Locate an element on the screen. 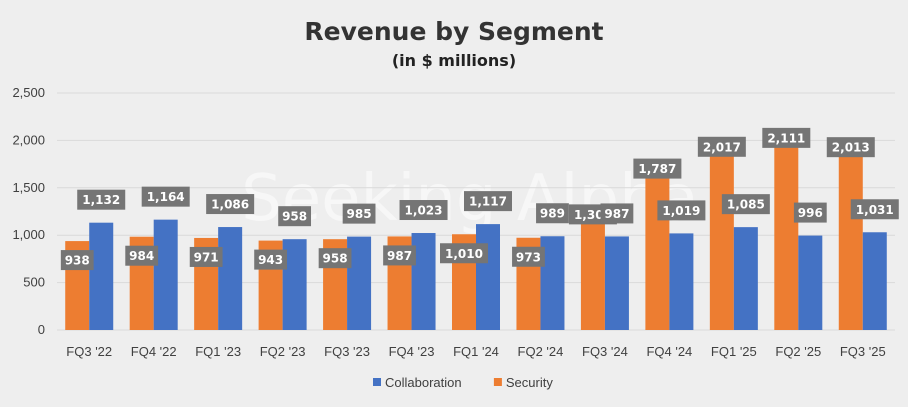  data-label-security: 938 is located at coordinates (77, 261).